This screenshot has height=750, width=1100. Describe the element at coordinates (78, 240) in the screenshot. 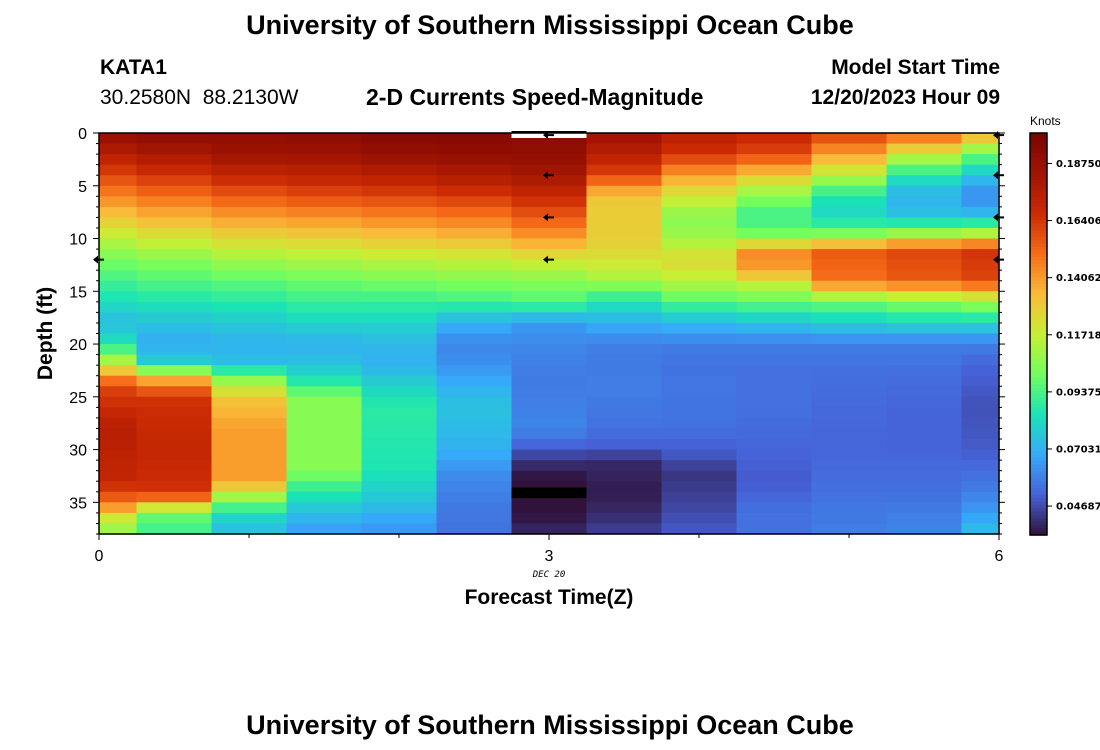

I see `y-tick-label: 10` at that location.